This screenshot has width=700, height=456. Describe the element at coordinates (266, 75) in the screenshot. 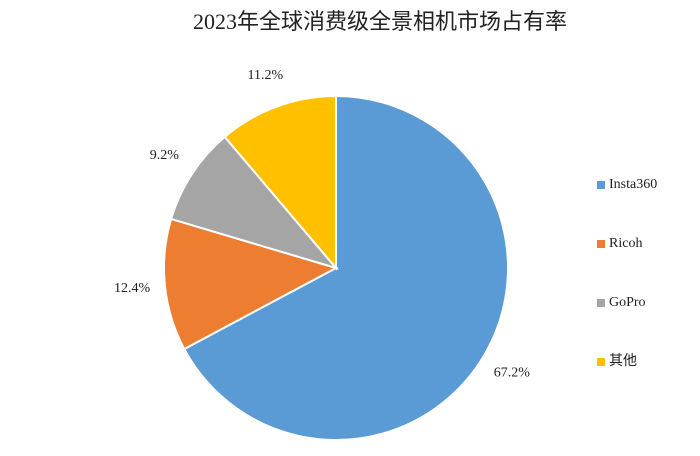

I see `data-label: 11.2%` at that location.